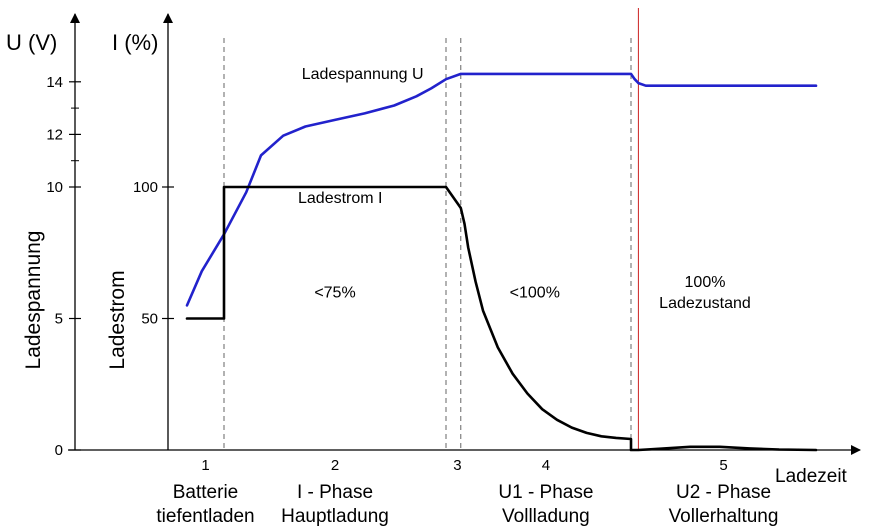  I want to click on voltage-tick-label-12: 12, so click(54, 134).